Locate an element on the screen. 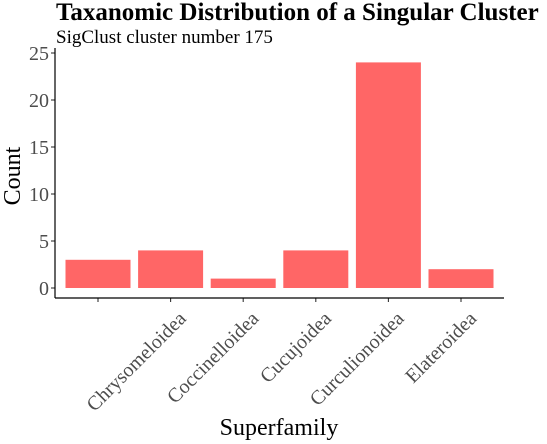 The height and width of the screenshot is (444, 547). y-tick-label: 20 is located at coordinates (39, 101).